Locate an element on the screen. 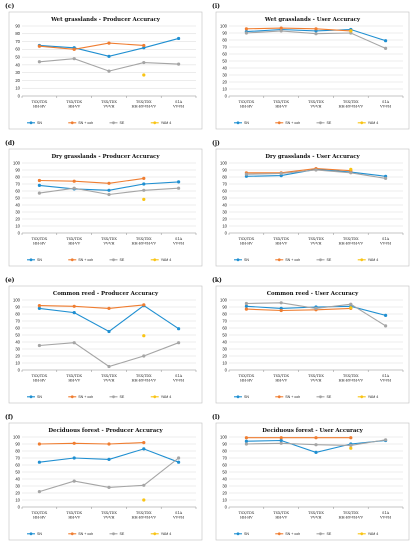 This screenshot has height=554, width=418. x-tick-label: S1A VV-VH is located at coordinates (385, 241).